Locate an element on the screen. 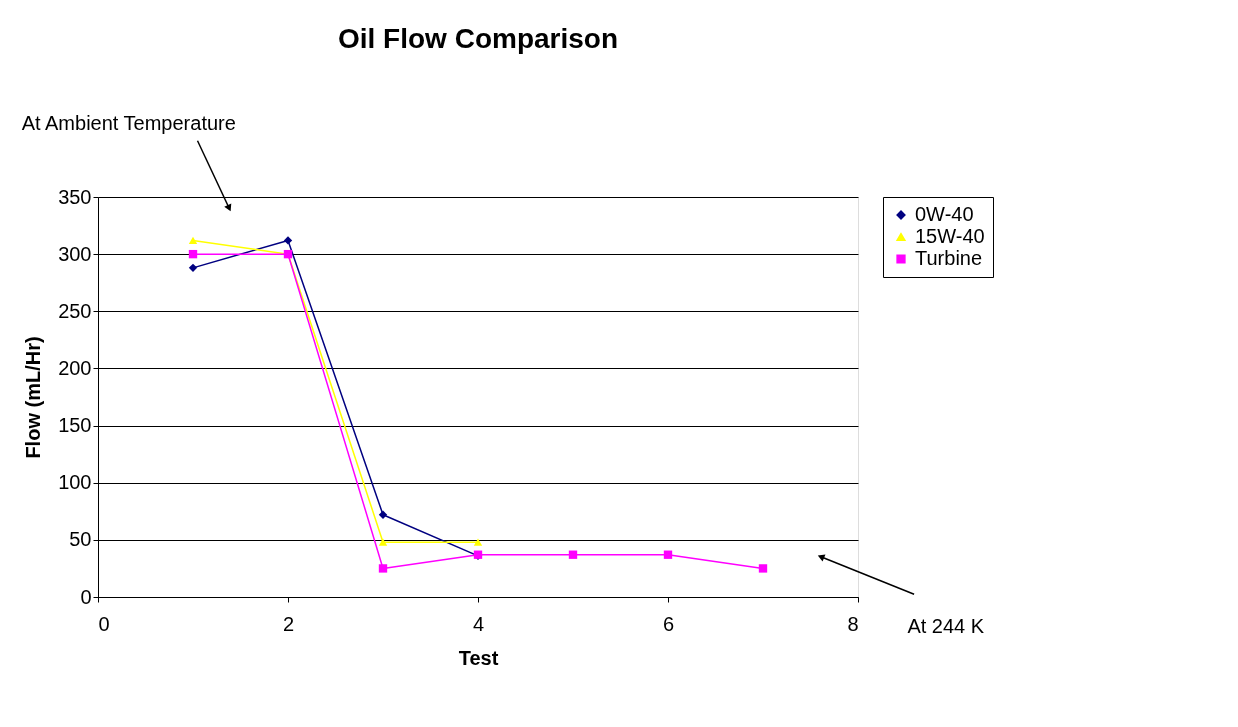 The height and width of the screenshot is (727, 1238). y-tick-label: 350 is located at coordinates (75, 196).